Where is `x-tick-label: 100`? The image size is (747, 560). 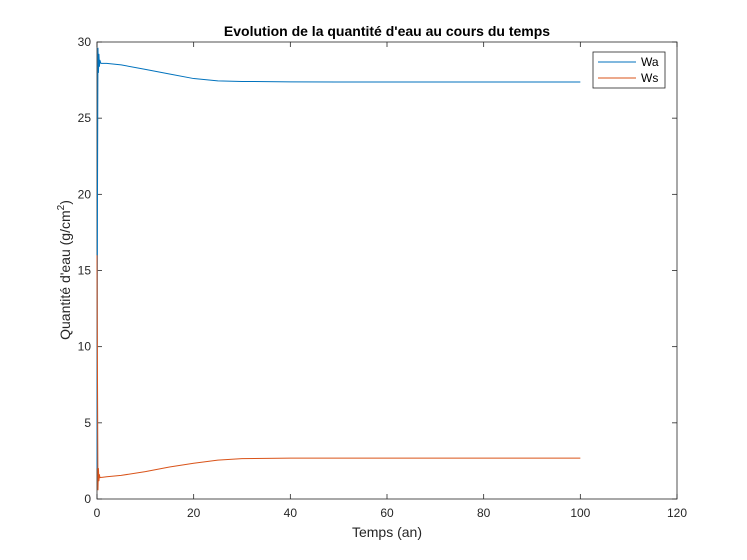
x-tick-label: 100 is located at coordinates (580, 513).